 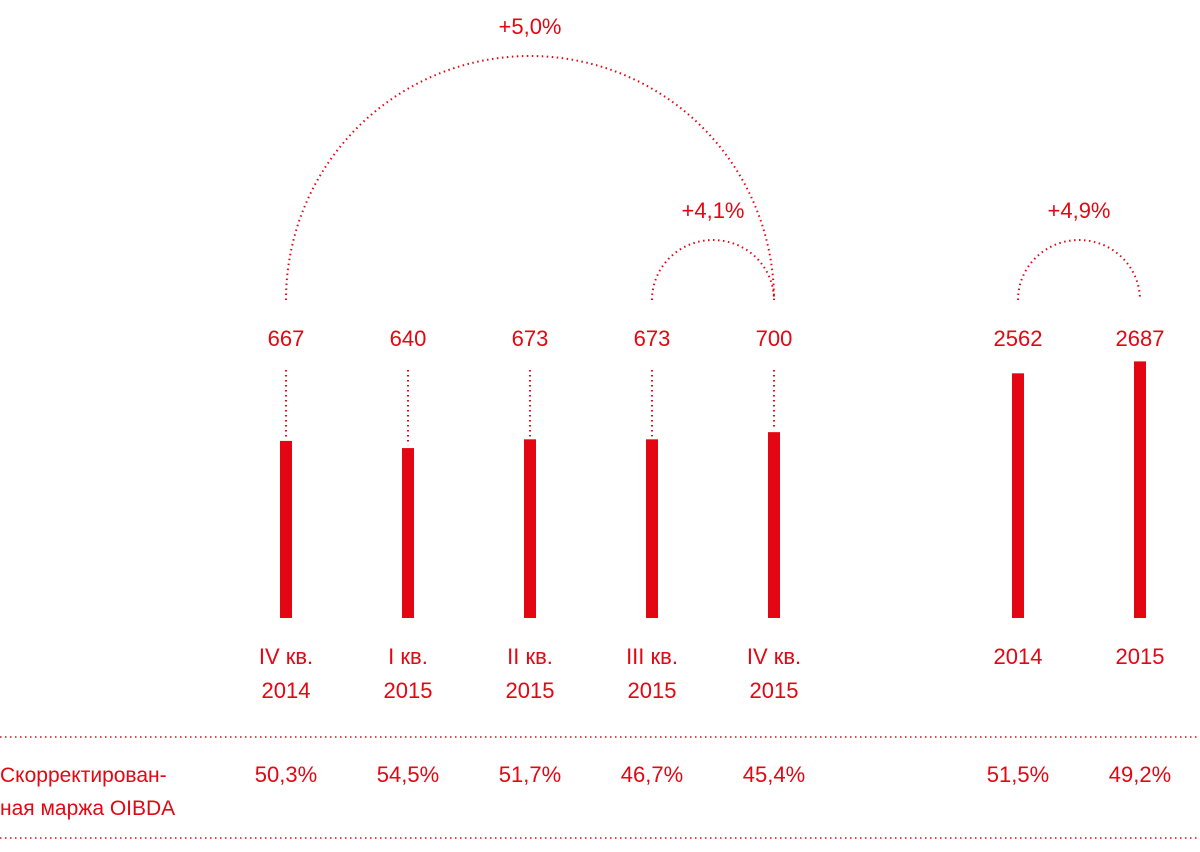 What do you see at coordinates (652, 656) in the screenshot?
I see `category-label-0-3-line1: III кв.` at bounding box center [652, 656].